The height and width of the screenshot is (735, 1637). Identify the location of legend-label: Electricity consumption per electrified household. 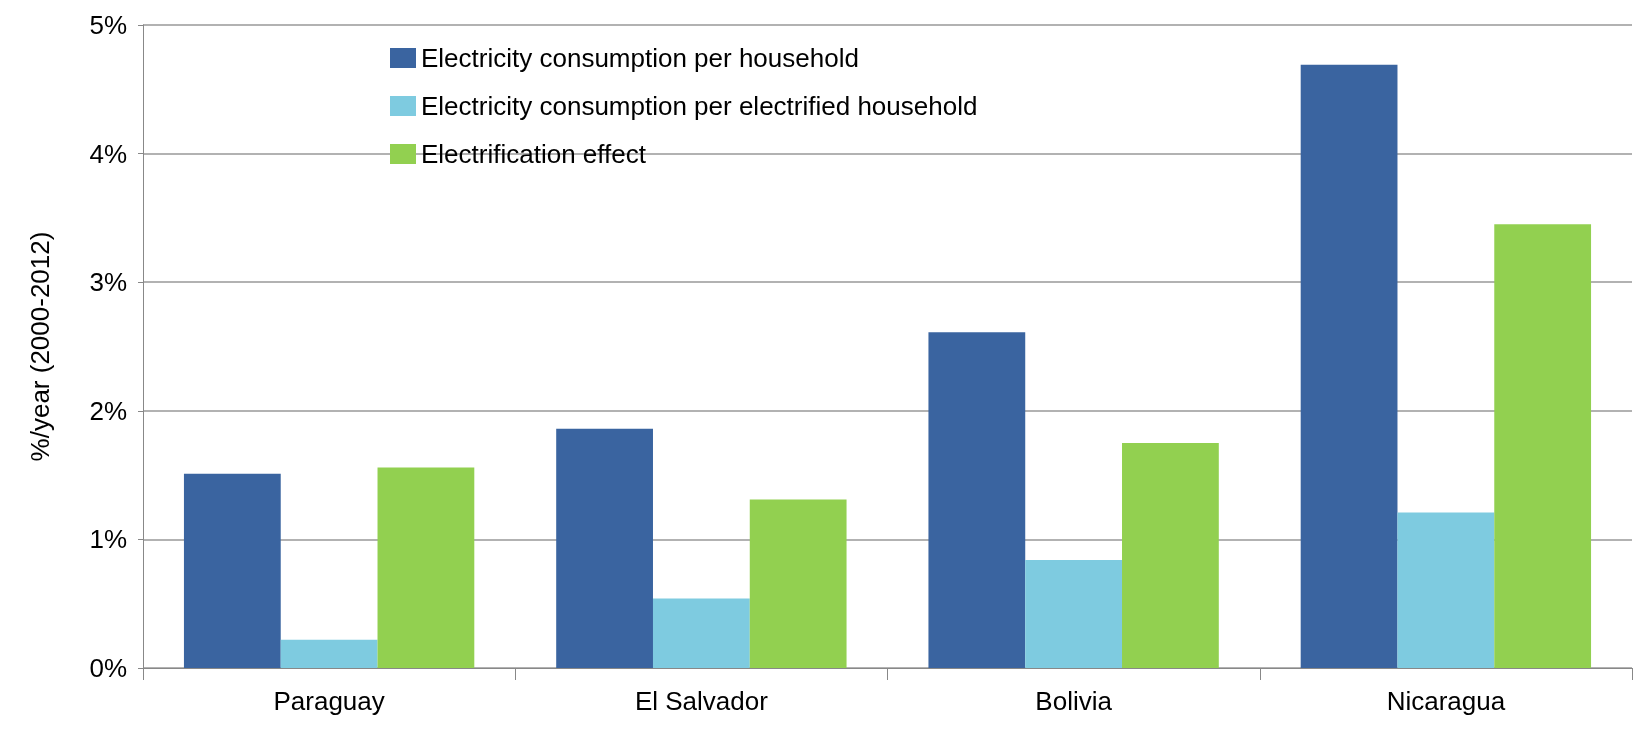
(699, 106).